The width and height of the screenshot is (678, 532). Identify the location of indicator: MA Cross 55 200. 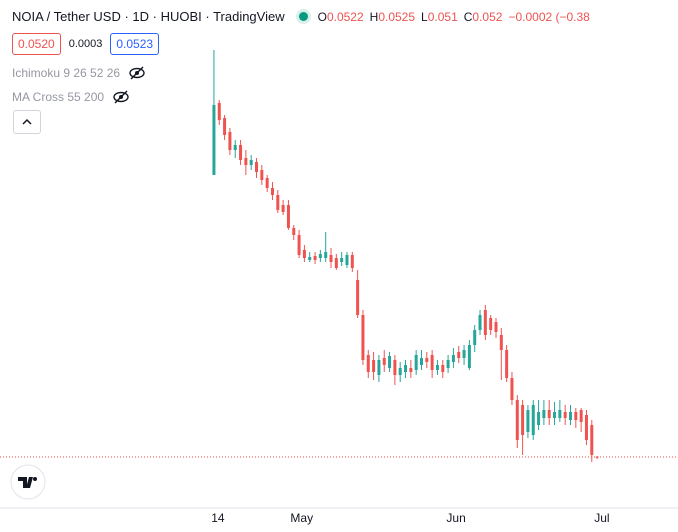
(71, 97).